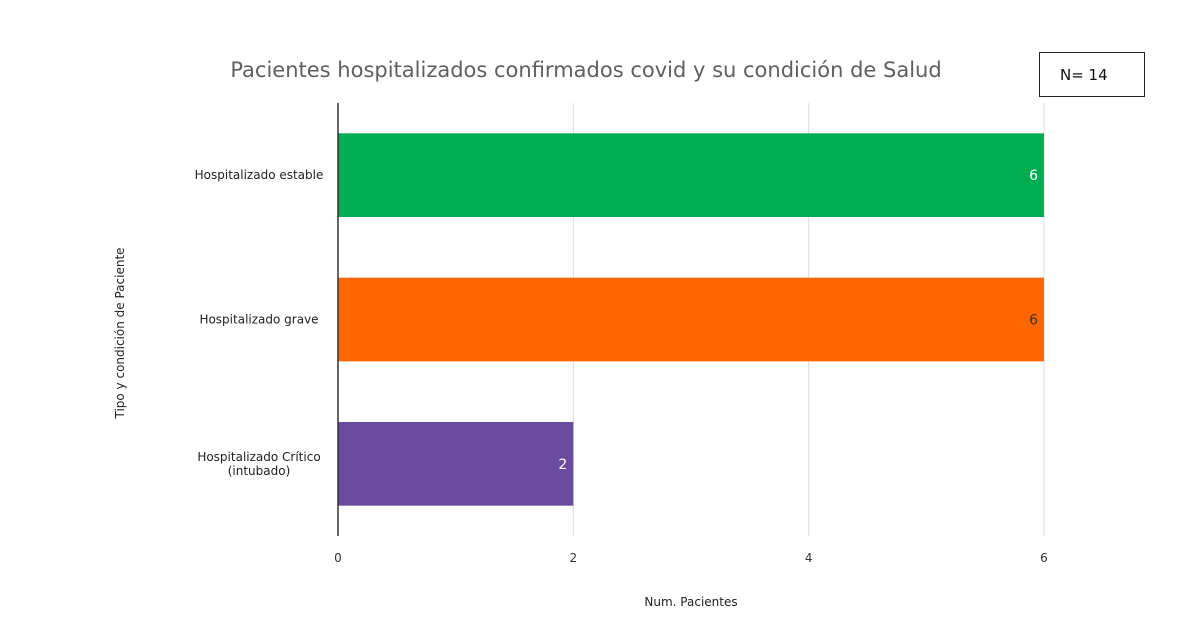  I want to click on sample-size-text: N= 14, so click(1084, 74).